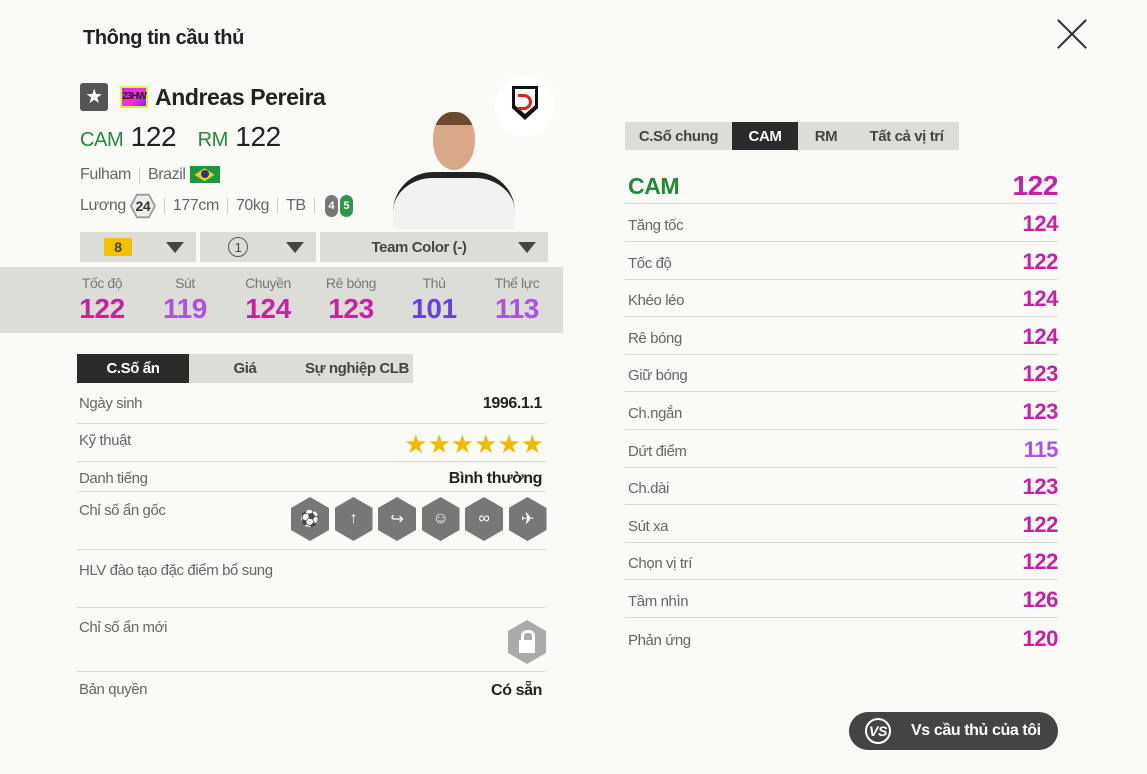 This screenshot has height=774, width=1147. Describe the element at coordinates (213, 140) in the screenshot. I see `position-2: RM` at that location.